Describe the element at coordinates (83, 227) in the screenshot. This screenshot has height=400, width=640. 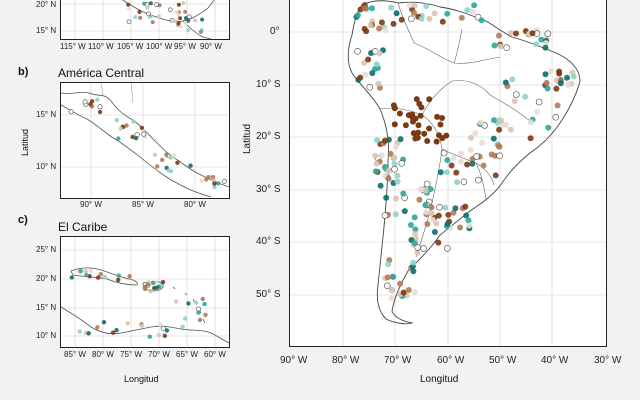
I see `panel-c-title: El Caribe` at that location.